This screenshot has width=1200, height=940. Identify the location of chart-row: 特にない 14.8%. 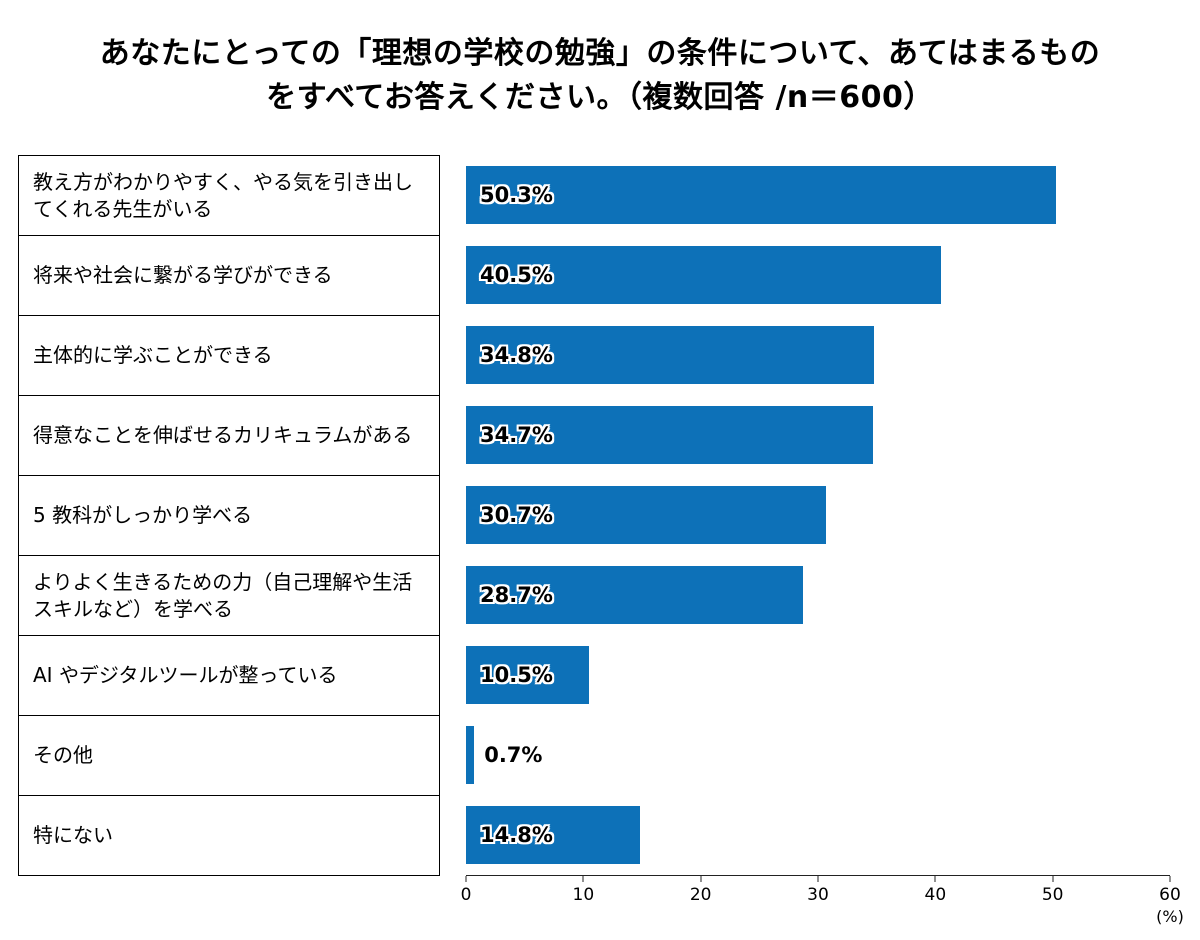
(594, 835).